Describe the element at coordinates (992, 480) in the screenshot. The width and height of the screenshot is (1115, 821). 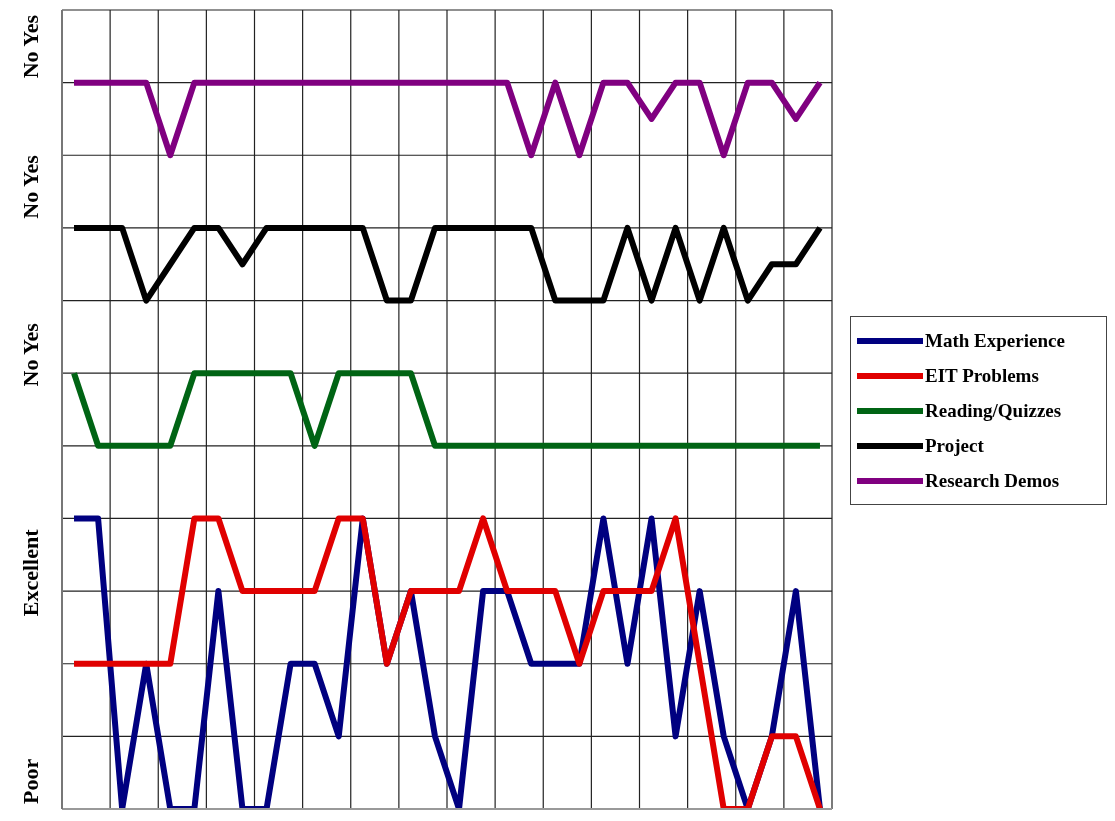
I see `legend-label: Research Demos` at that location.